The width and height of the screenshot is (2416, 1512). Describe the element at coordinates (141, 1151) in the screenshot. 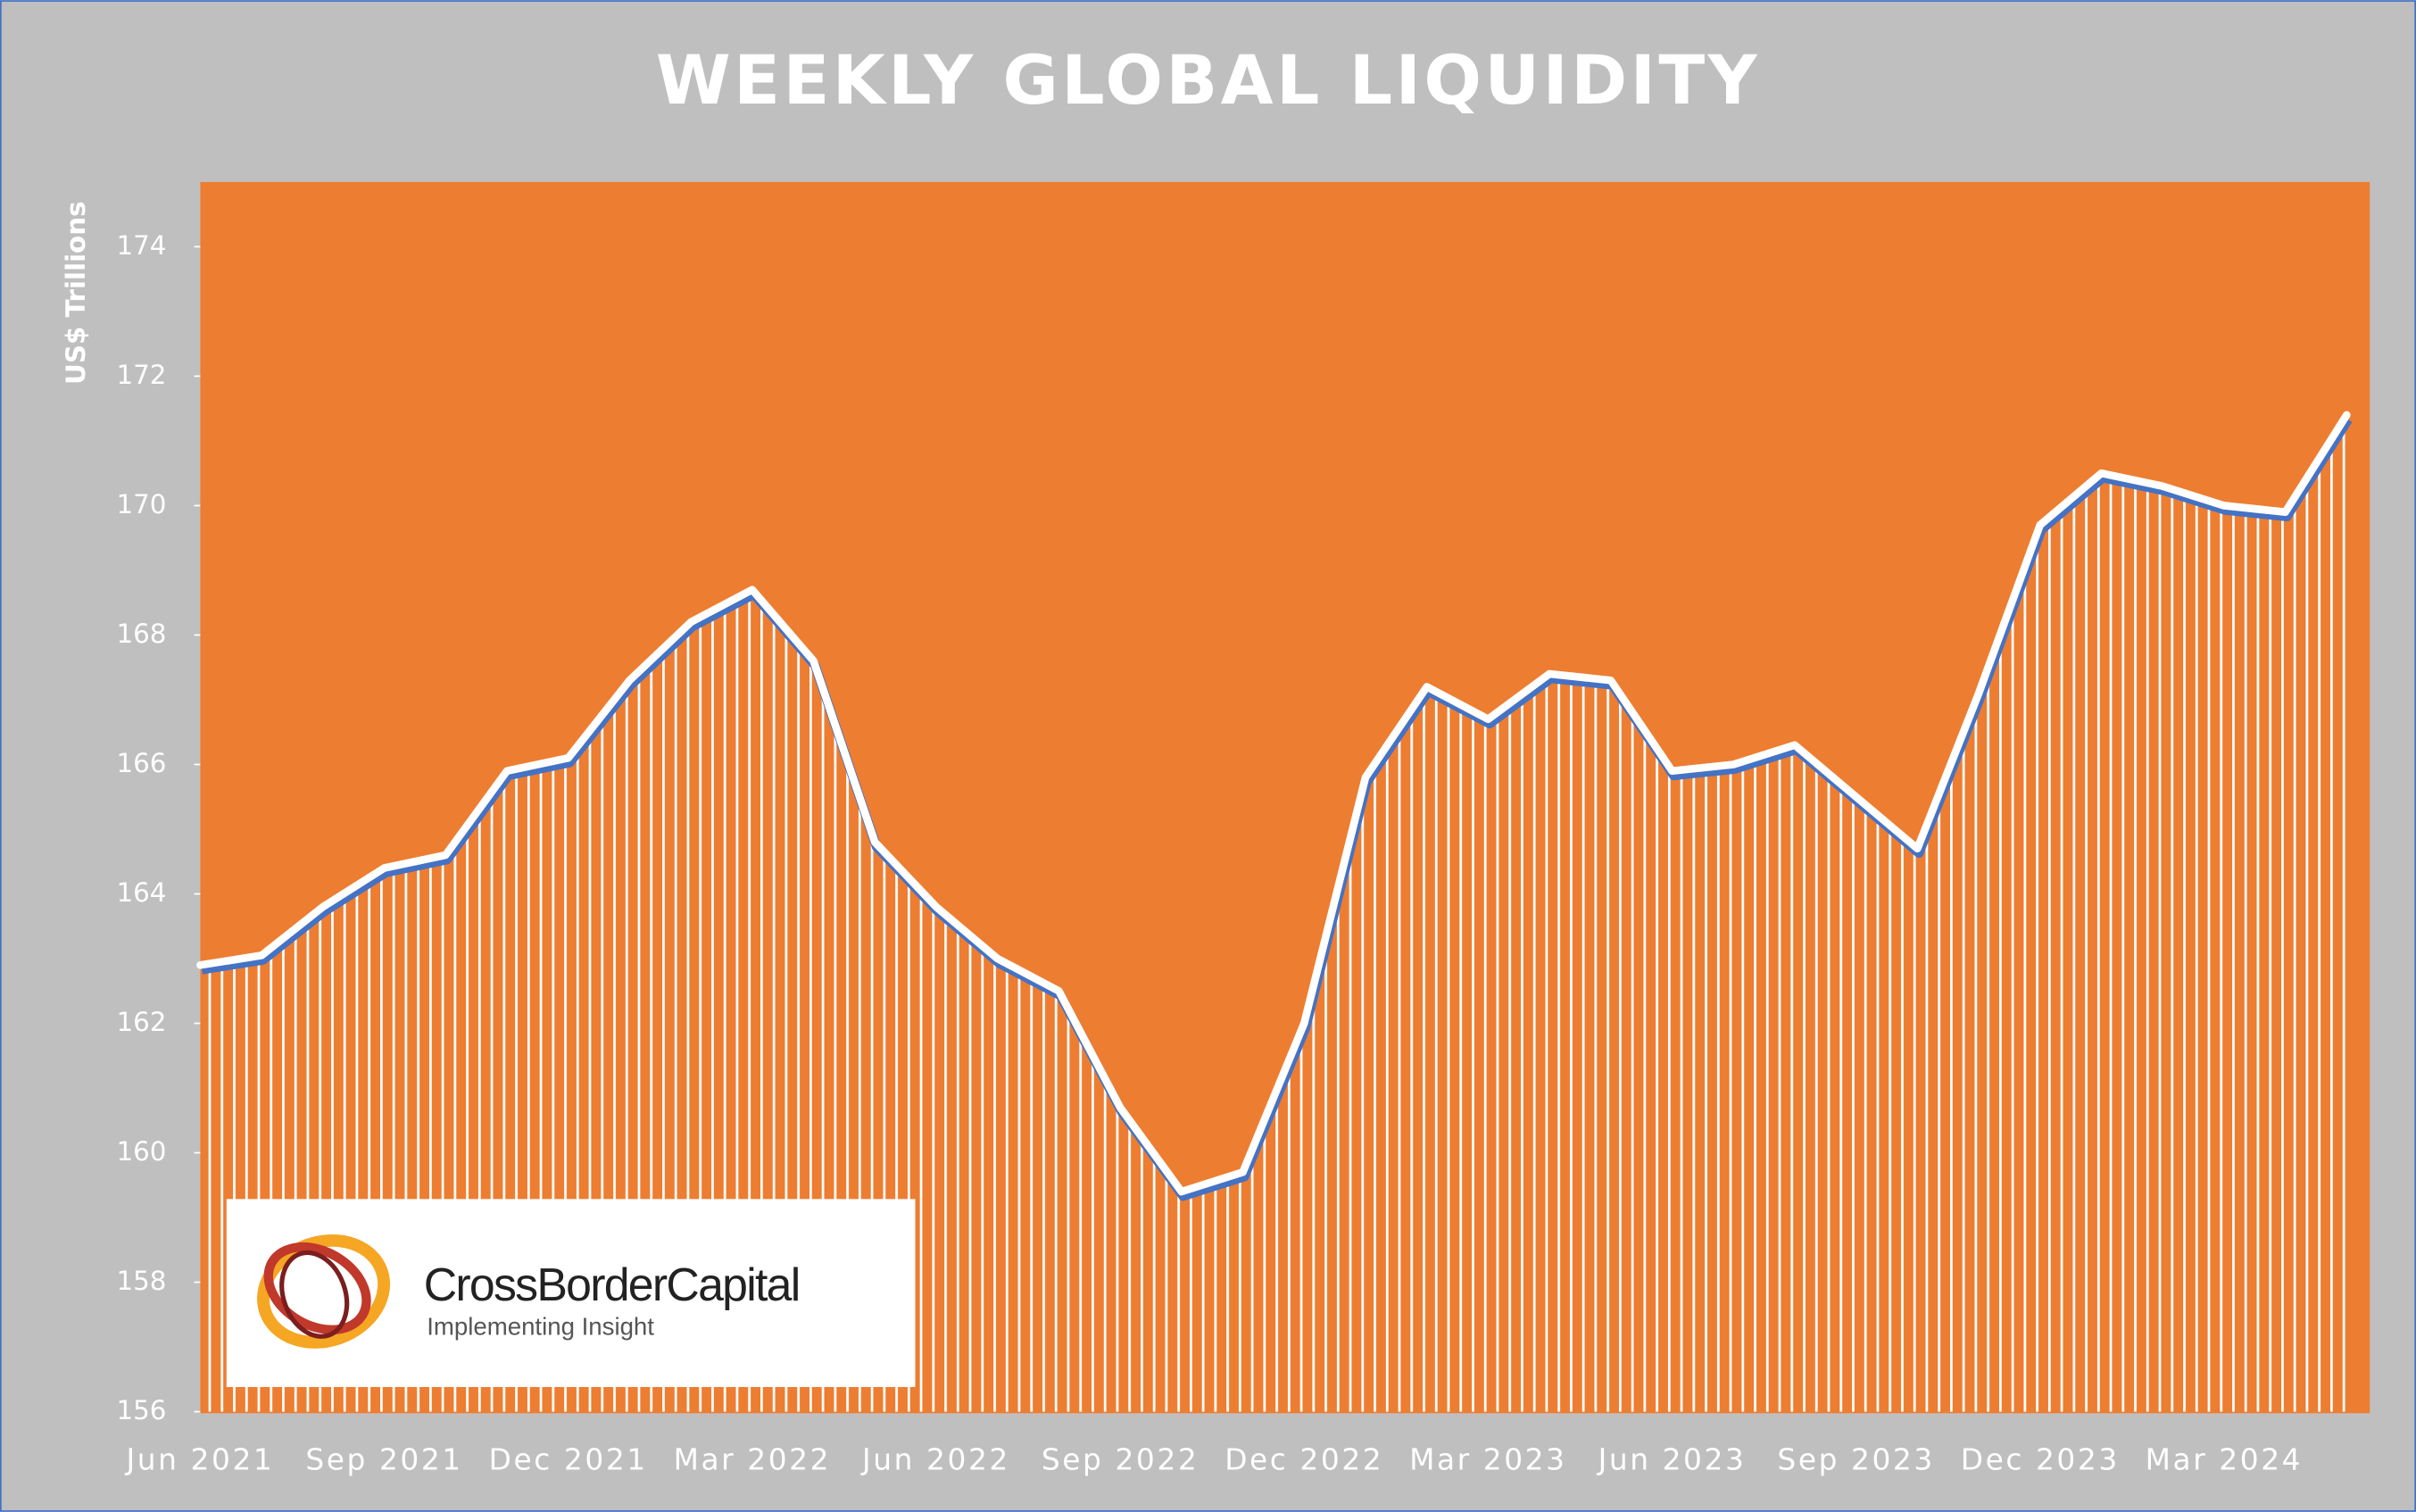

I see `y-tick-label: 160` at that location.